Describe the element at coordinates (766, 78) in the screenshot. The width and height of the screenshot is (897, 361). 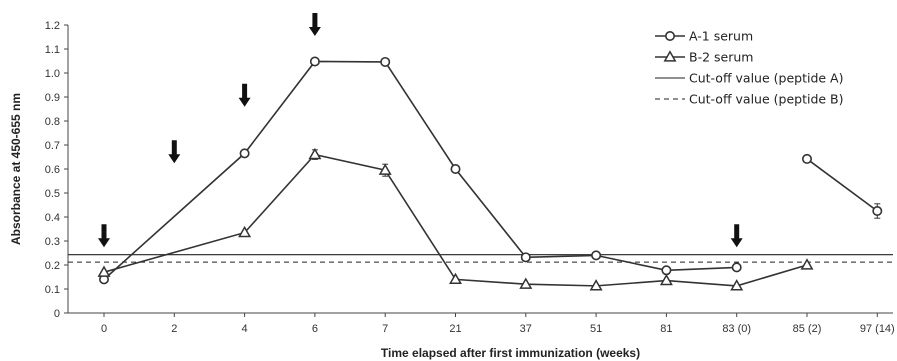
I see `legend-label: Cut-off value (peptide A)` at that location.